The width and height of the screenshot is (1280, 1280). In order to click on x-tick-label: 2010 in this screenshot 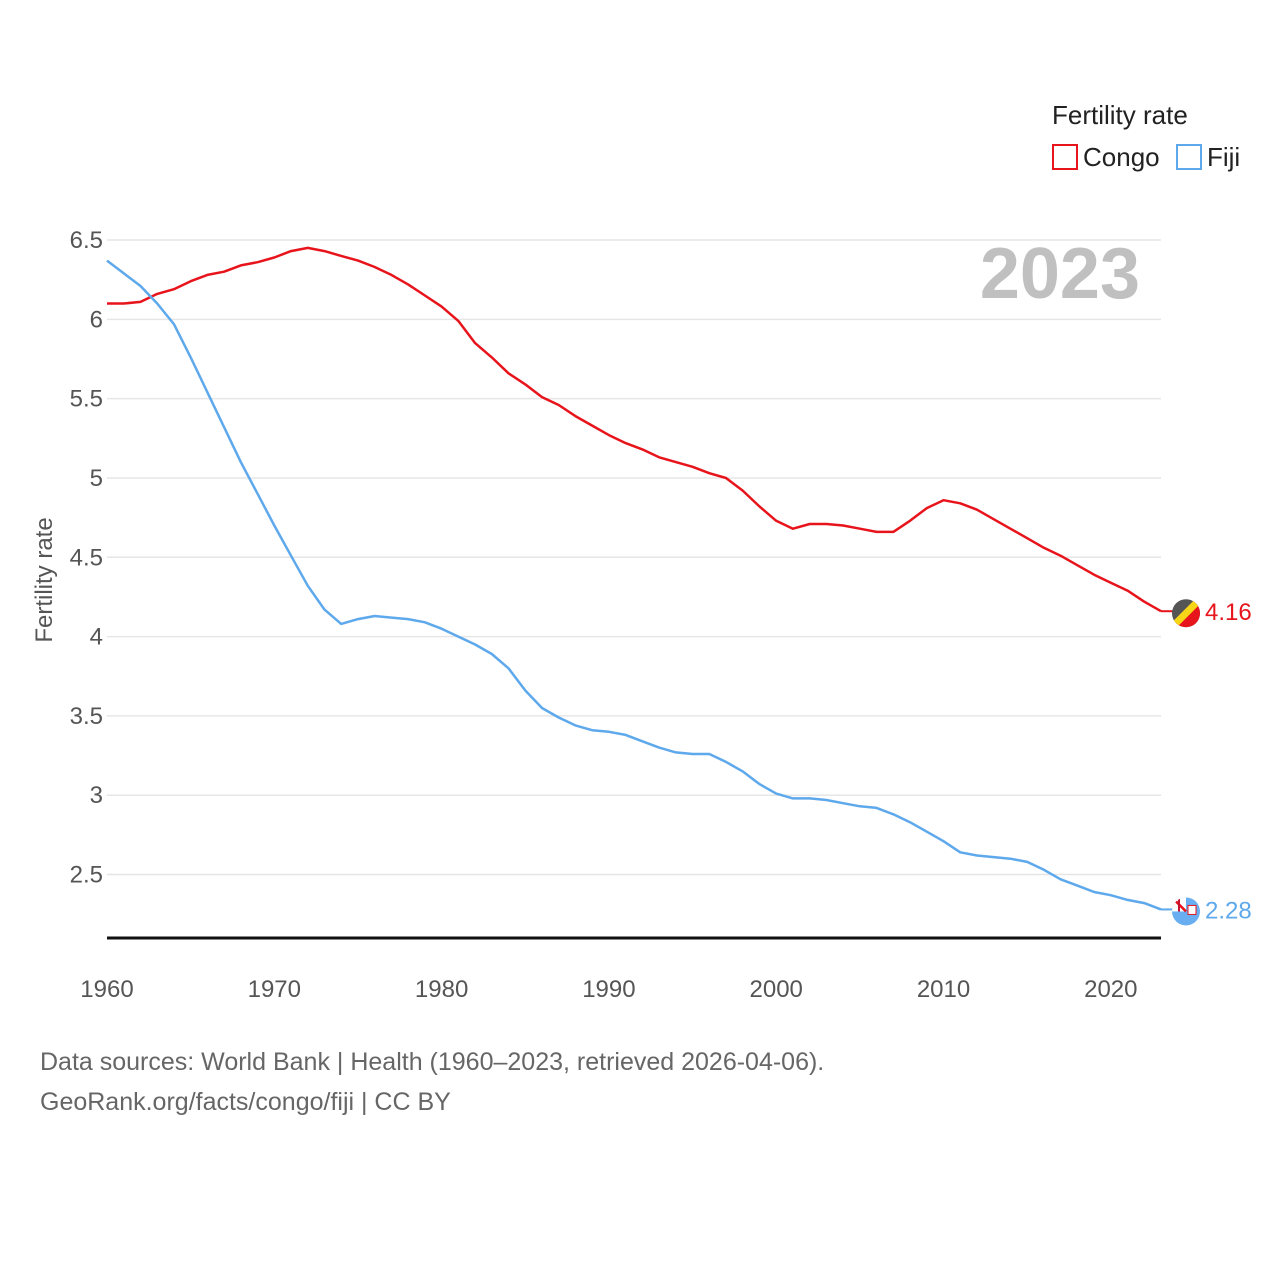, I will do `click(943, 989)`.